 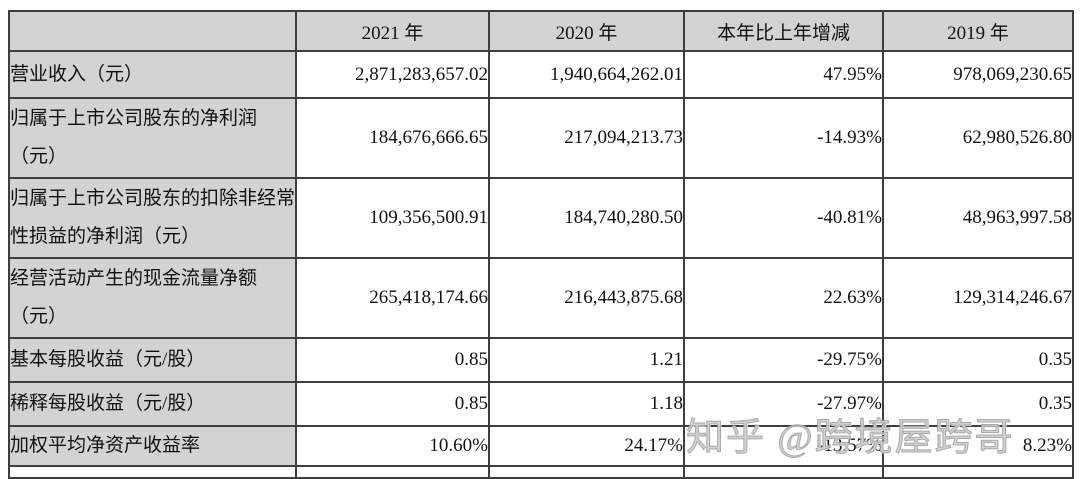 I want to click on table-cell: 1.21, so click(x=586, y=360).